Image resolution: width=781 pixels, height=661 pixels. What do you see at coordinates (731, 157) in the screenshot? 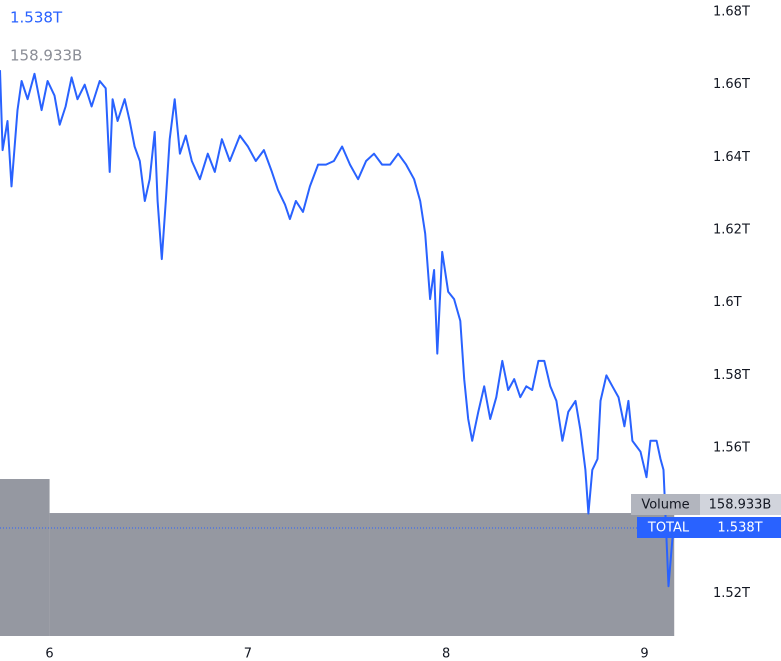
I see `y-tick-label: 1.64T` at bounding box center [731, 157].